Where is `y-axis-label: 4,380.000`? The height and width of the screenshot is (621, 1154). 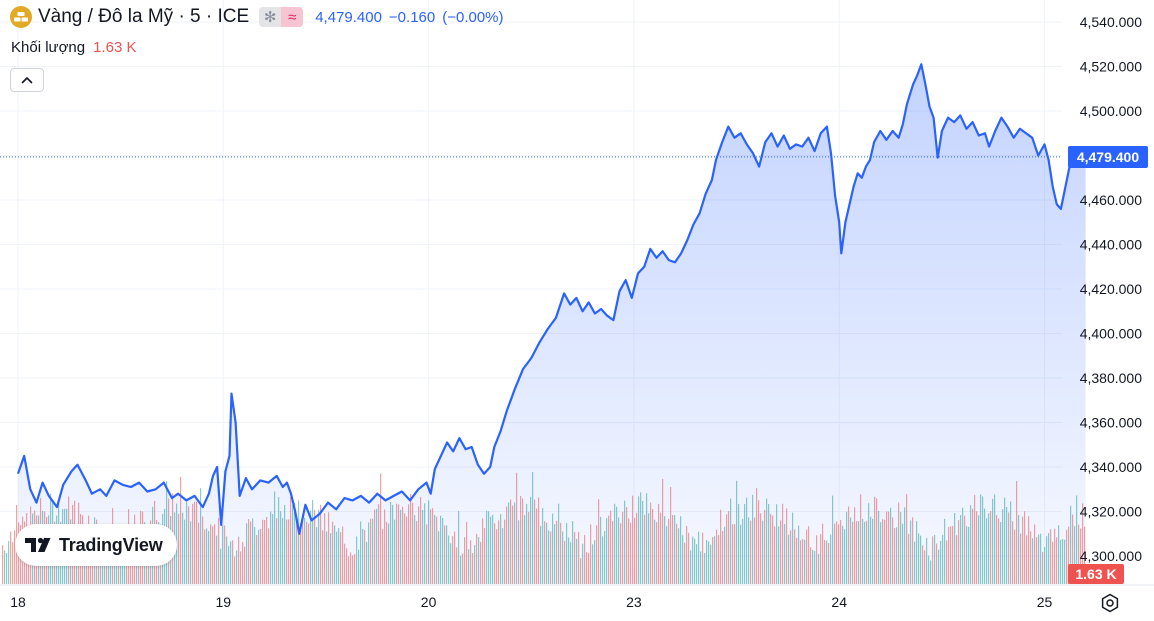 y-axis-label: 4,380.000 is located at coordinates (1111, 378).